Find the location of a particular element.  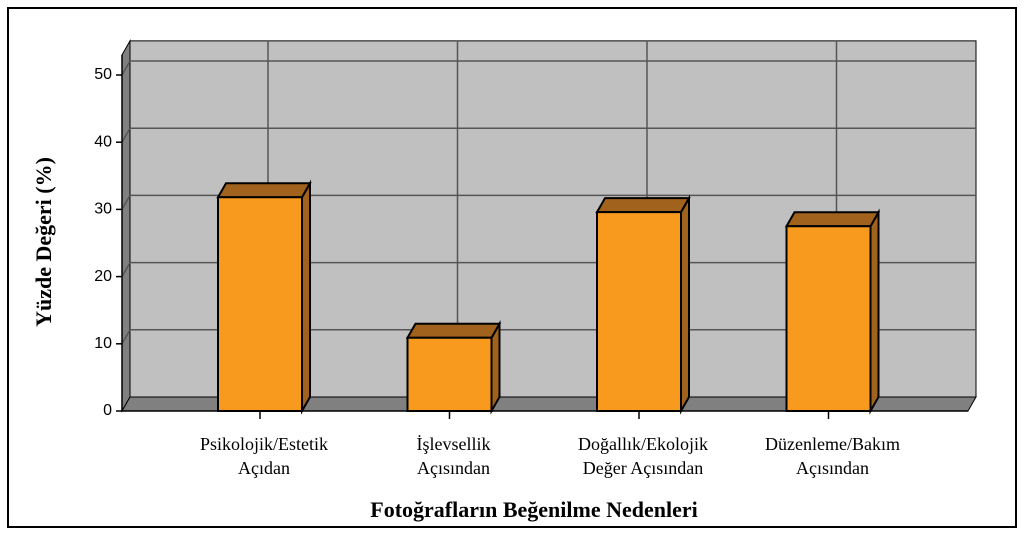

y-tick-label: 10 is located at coordinates (103, 343).